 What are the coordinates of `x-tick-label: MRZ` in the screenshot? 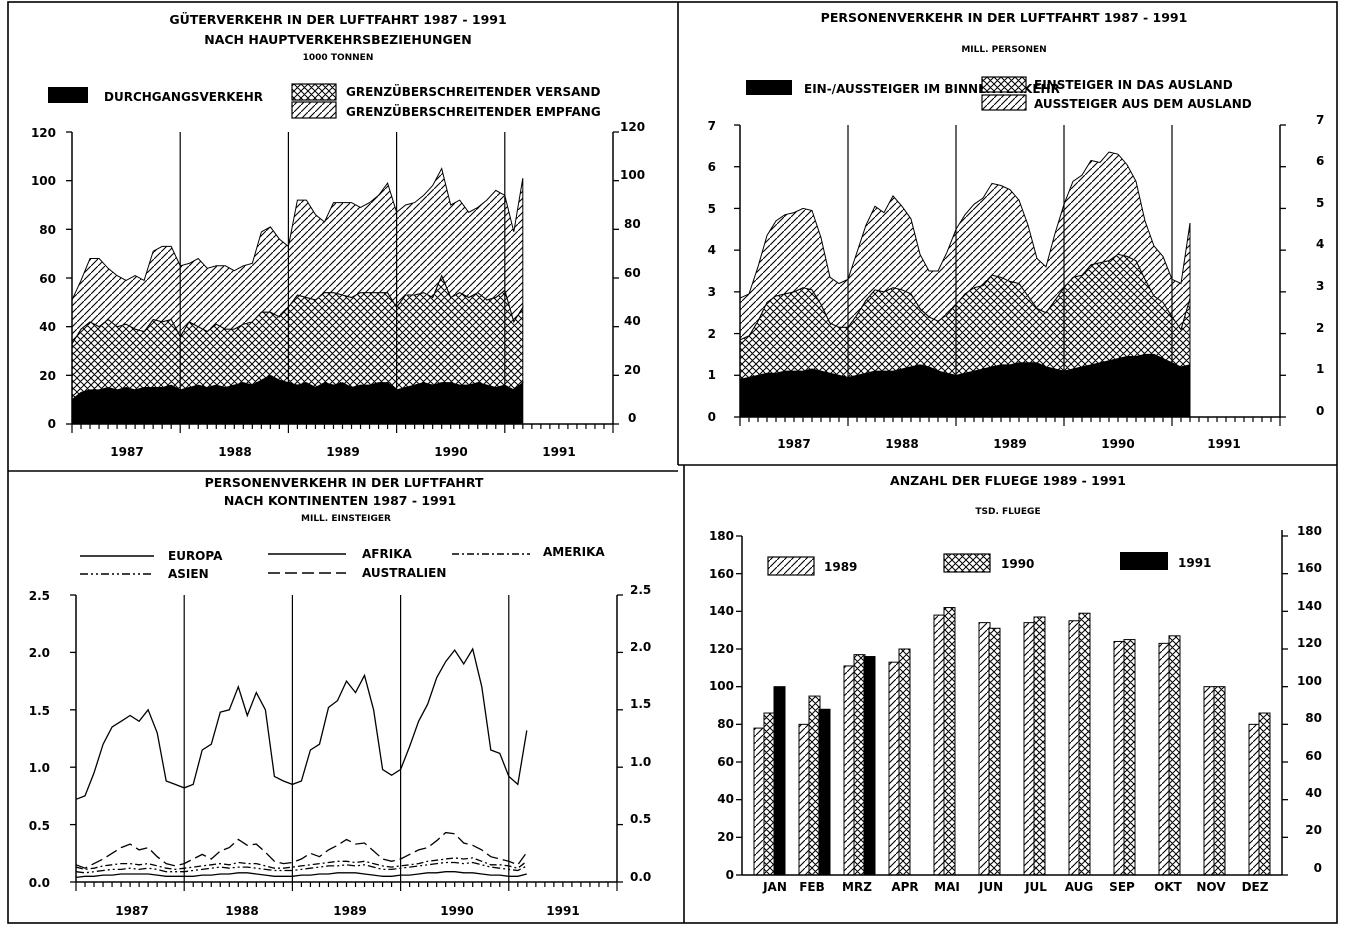 It's located at (857, 887).